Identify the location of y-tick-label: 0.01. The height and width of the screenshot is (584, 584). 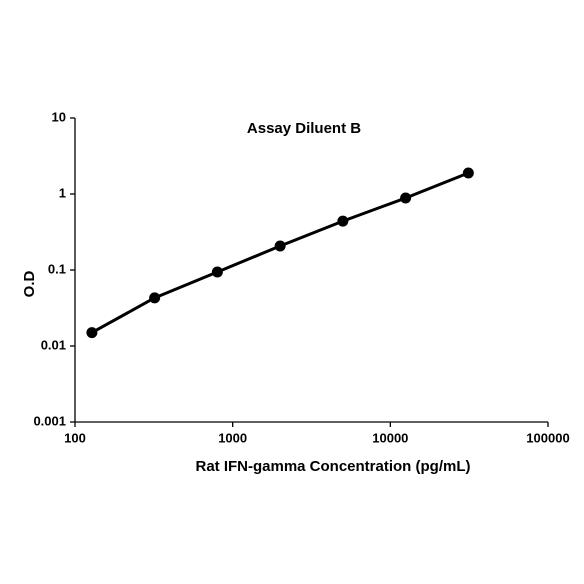
(53, 344).